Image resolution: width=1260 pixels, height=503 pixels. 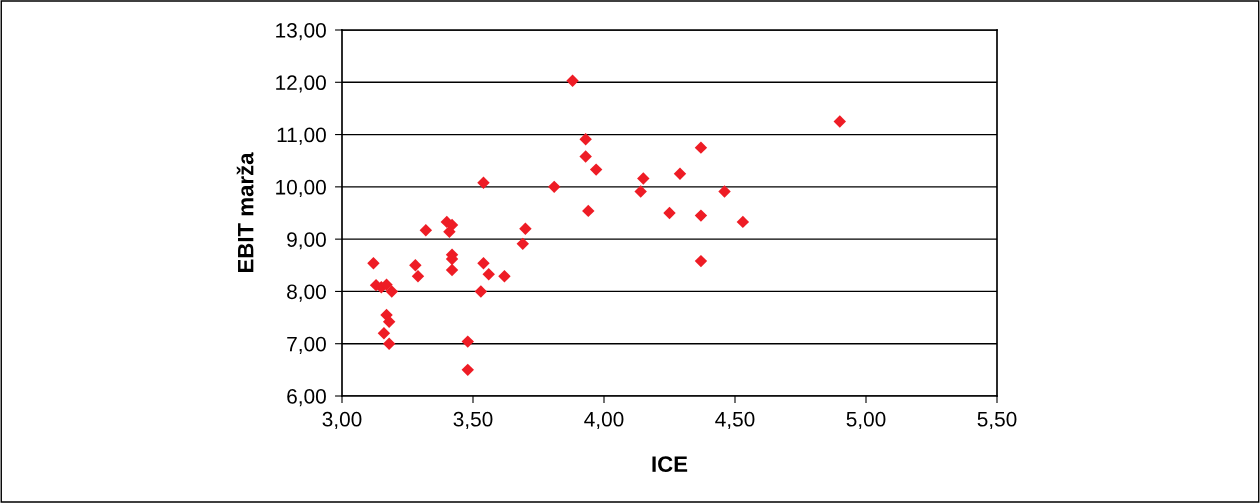 I want to click on x-axis-title: ICE, so click(x=670, y=464).